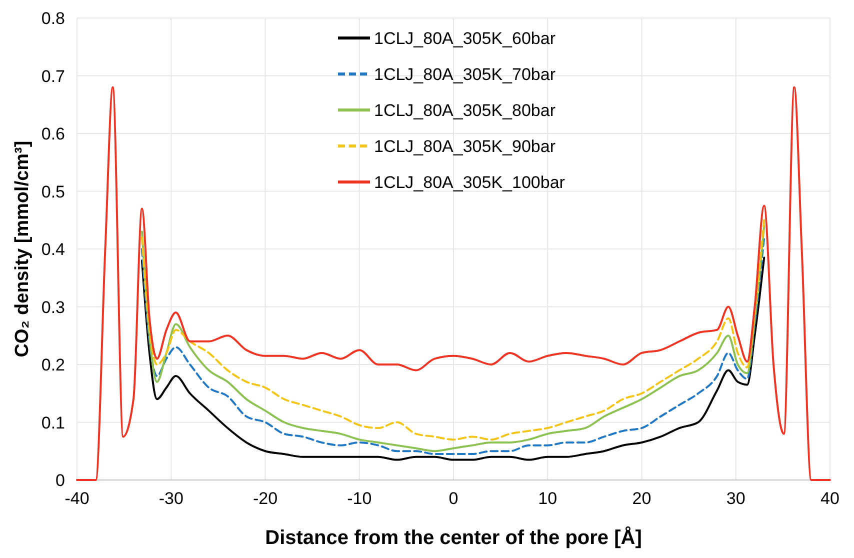  Describe the element at coordinates (470, 182) in the screenshot. I see `legend-label: 1CLJ_80A_305K_100bar` at that location.